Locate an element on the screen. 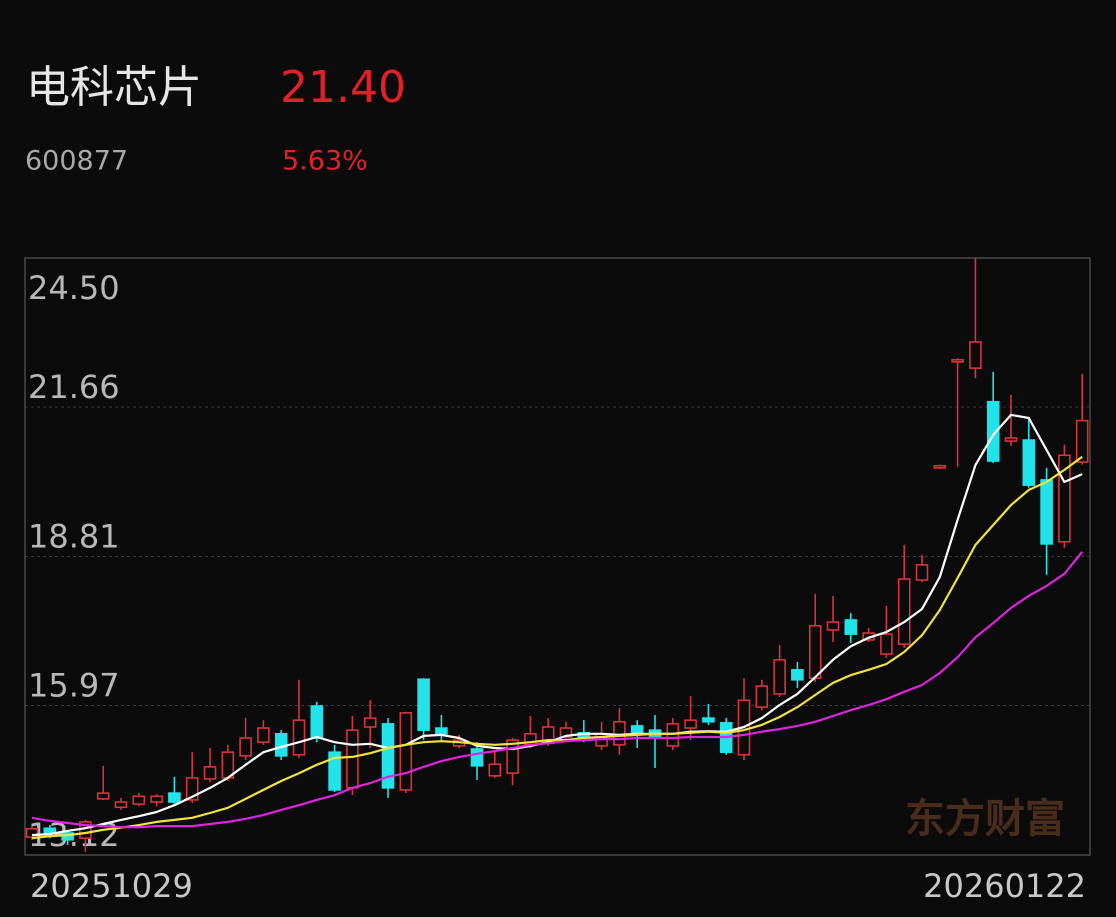  change-percent: 5.63% is located at coordinates (325, 161).